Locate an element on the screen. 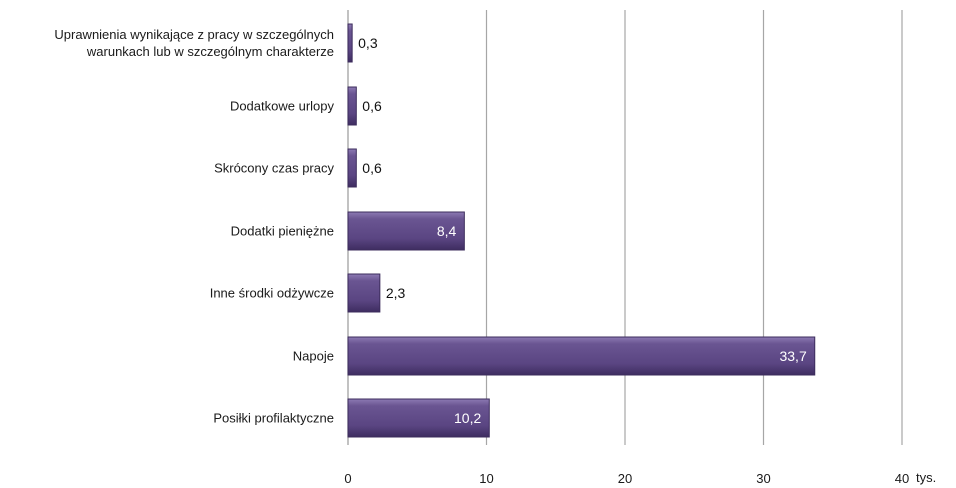  x-tick-label-40: 40 is located at coordinates (902, 478).